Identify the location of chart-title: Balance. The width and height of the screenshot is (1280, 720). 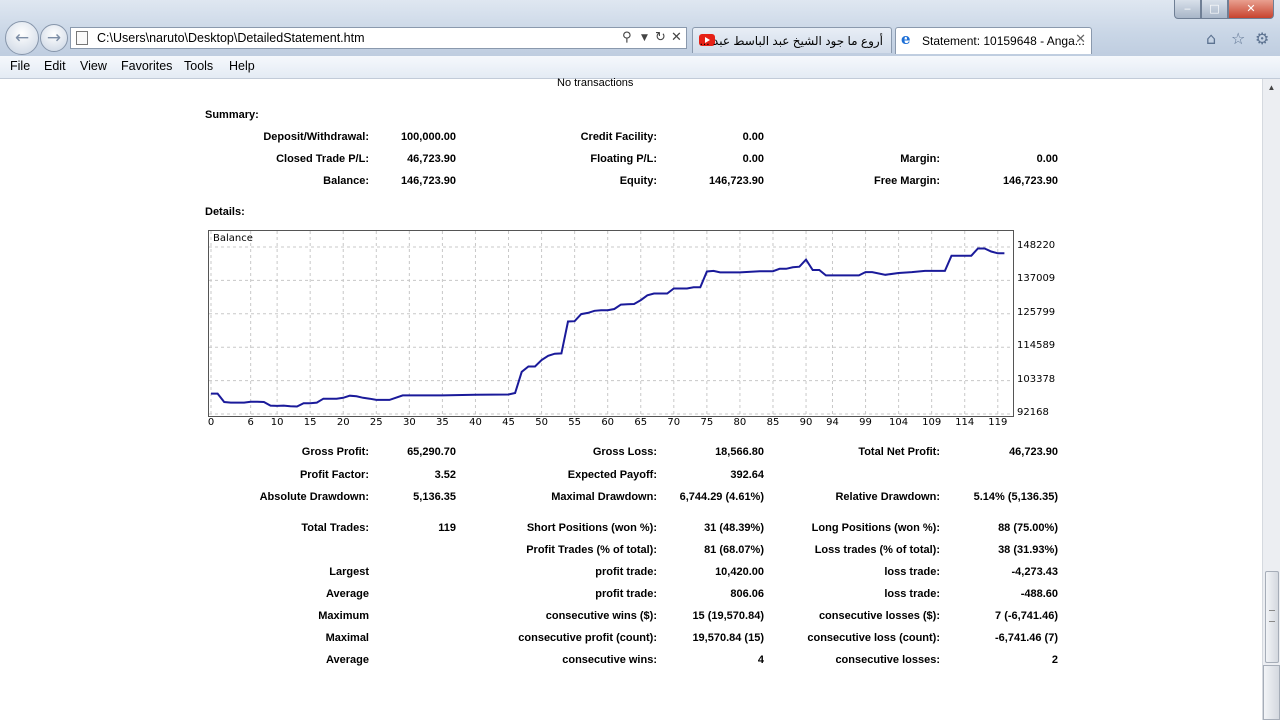
(233, 238).